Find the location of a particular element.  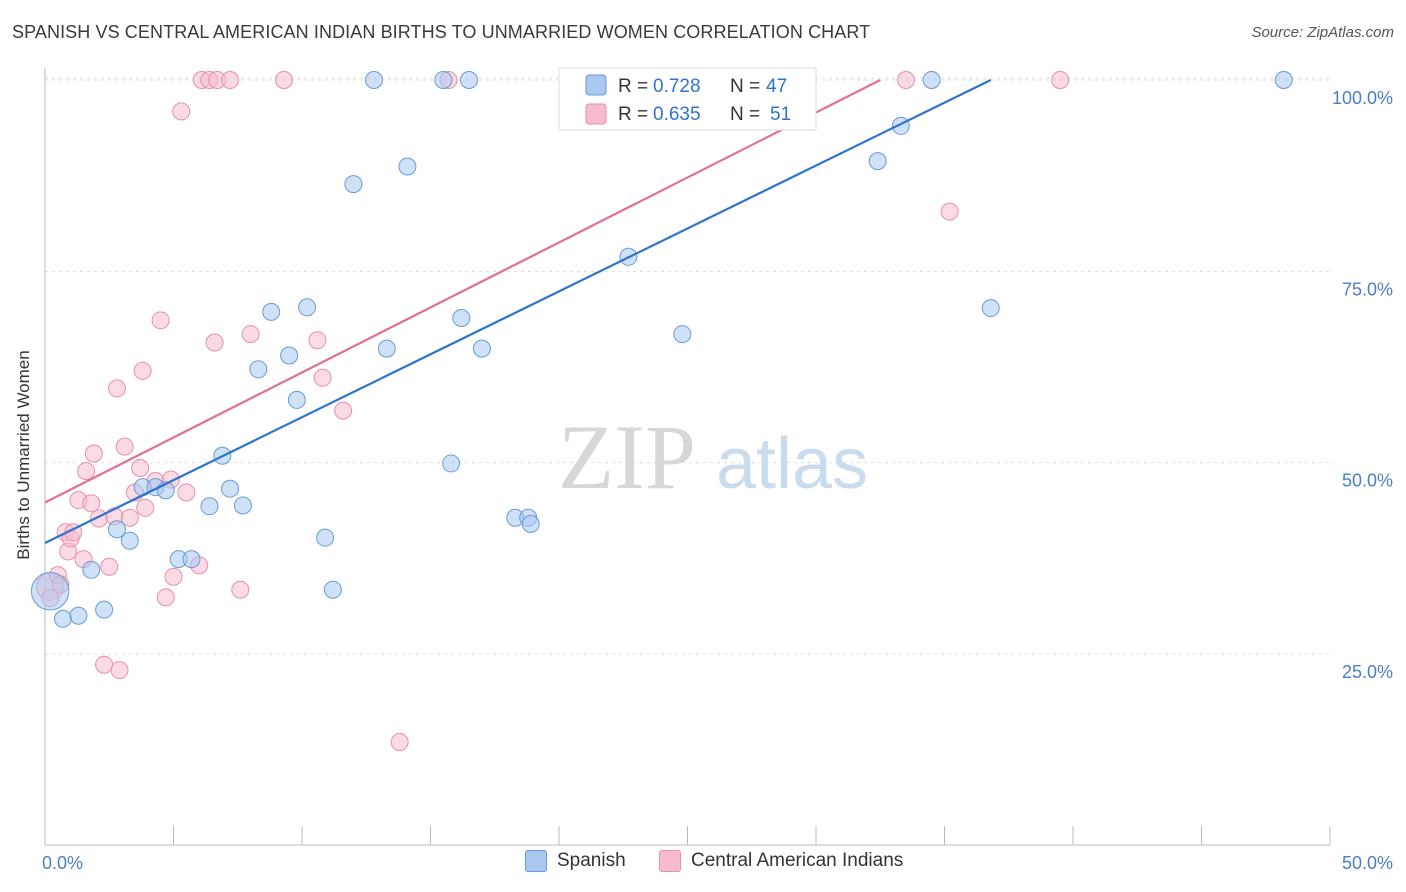

x-tick-label-0: 0.0% is located at coordinates (62, 863).